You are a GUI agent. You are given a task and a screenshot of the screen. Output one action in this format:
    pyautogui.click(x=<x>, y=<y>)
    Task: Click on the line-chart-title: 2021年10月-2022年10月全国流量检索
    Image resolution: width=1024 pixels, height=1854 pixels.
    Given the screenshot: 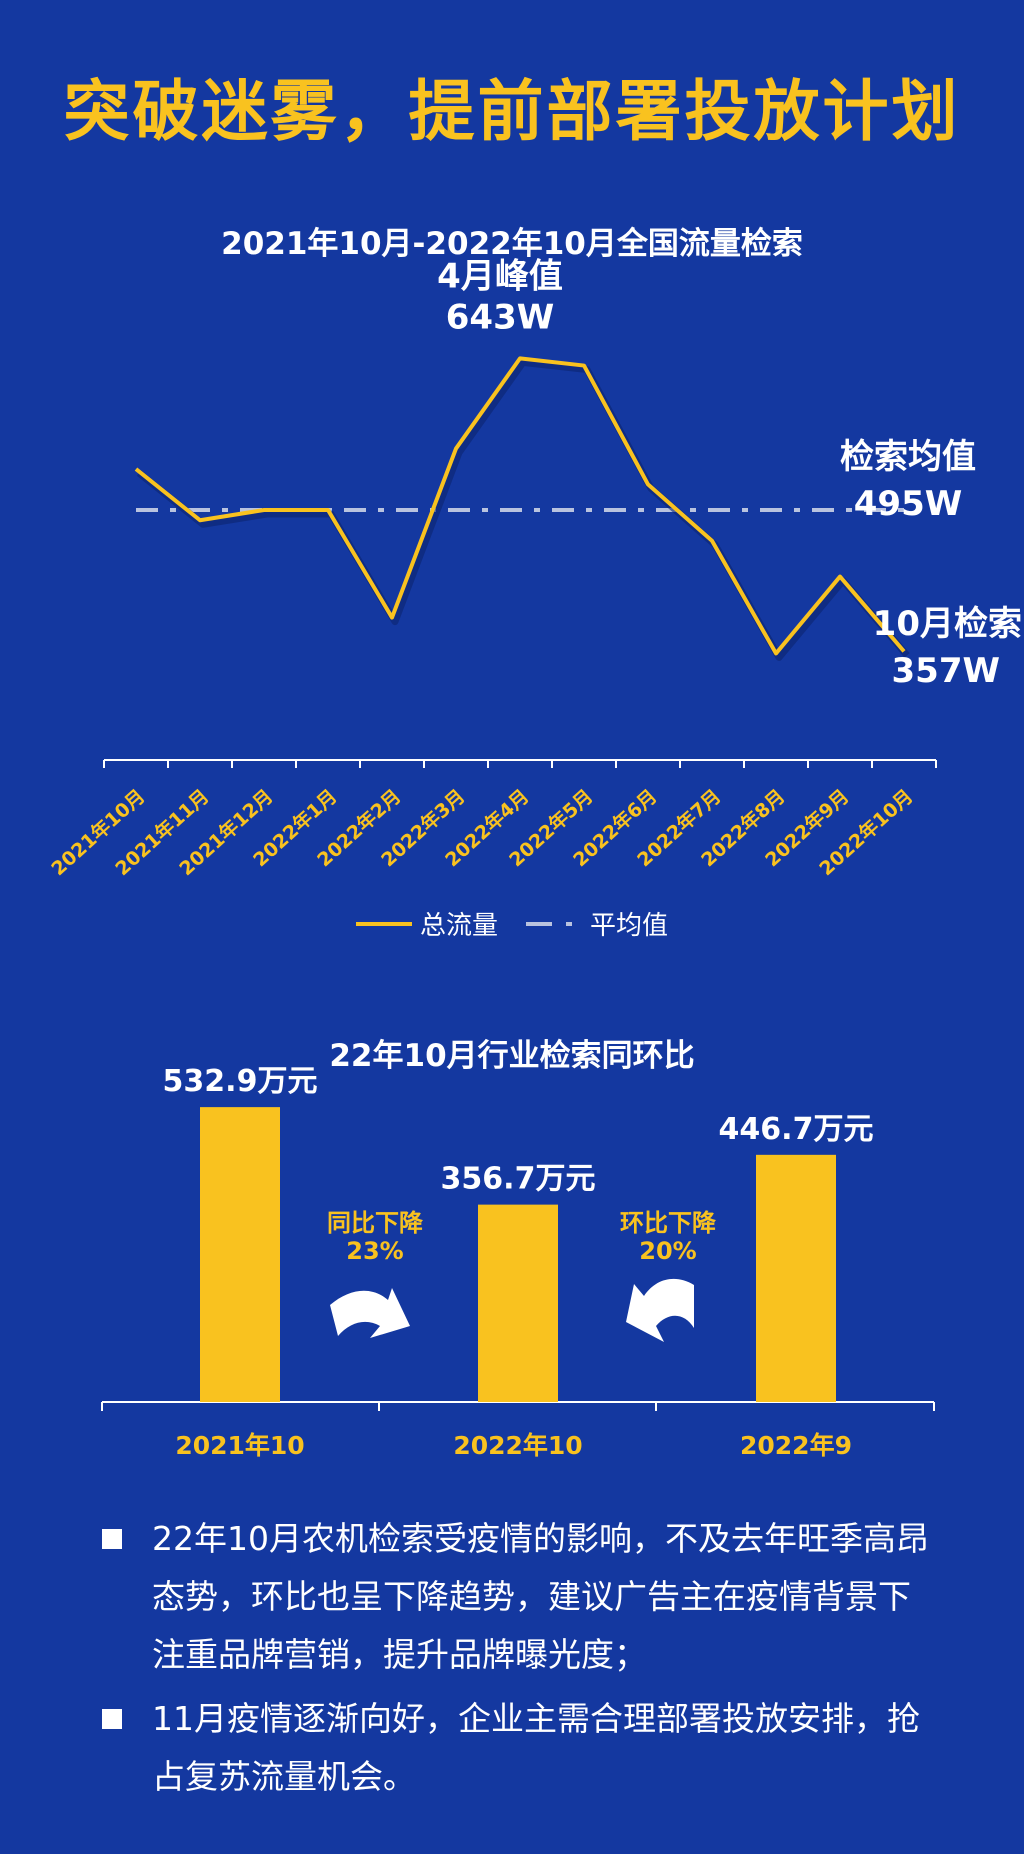 What is the action you would take?
    pyautogui.click(x=512, y=244)
    